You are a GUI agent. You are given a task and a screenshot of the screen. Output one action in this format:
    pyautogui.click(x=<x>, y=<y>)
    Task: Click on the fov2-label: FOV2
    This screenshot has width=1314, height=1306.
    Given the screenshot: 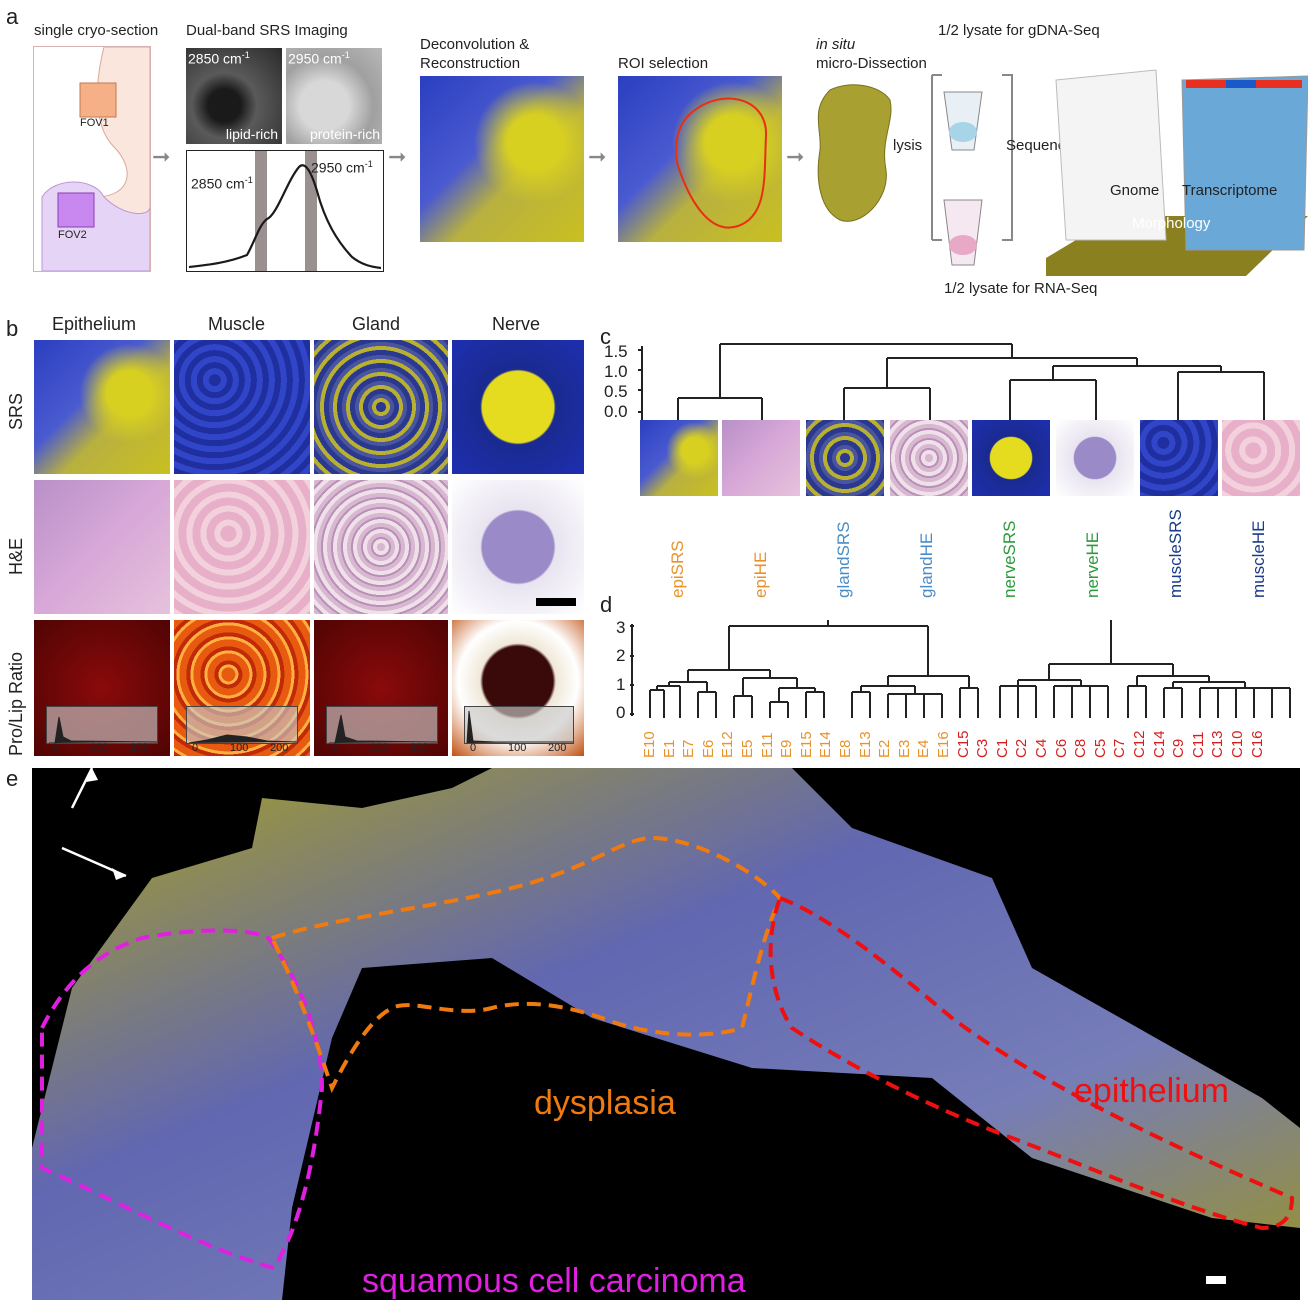 What is the action you would take?
    pyautogui.click(x=72, y=235)
    